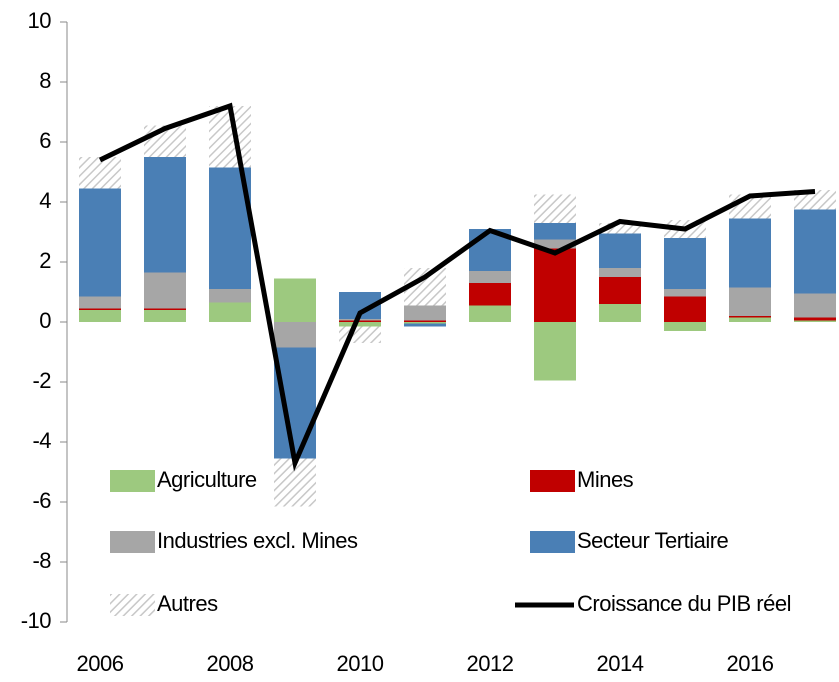 The height and width of the screenshot is (682, 839). I want to click on y-tick-label: -2, so click(41, 380).